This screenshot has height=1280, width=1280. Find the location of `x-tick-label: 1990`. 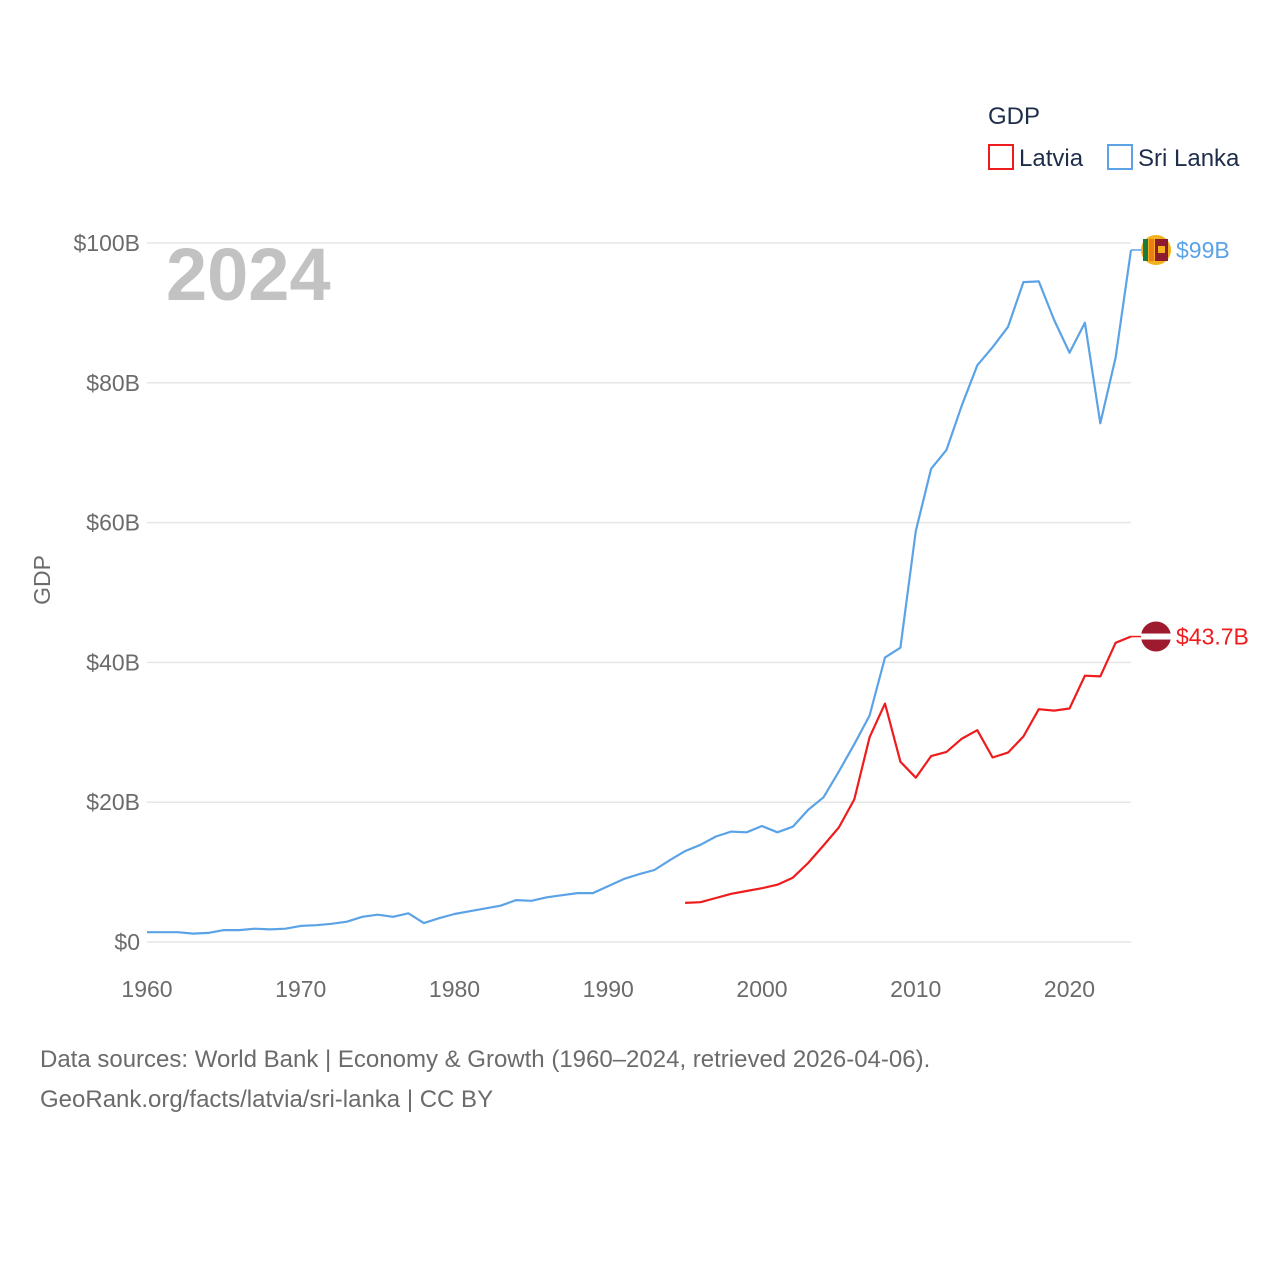

x-tick-label: 1990 is located at coordinates (608, 989).